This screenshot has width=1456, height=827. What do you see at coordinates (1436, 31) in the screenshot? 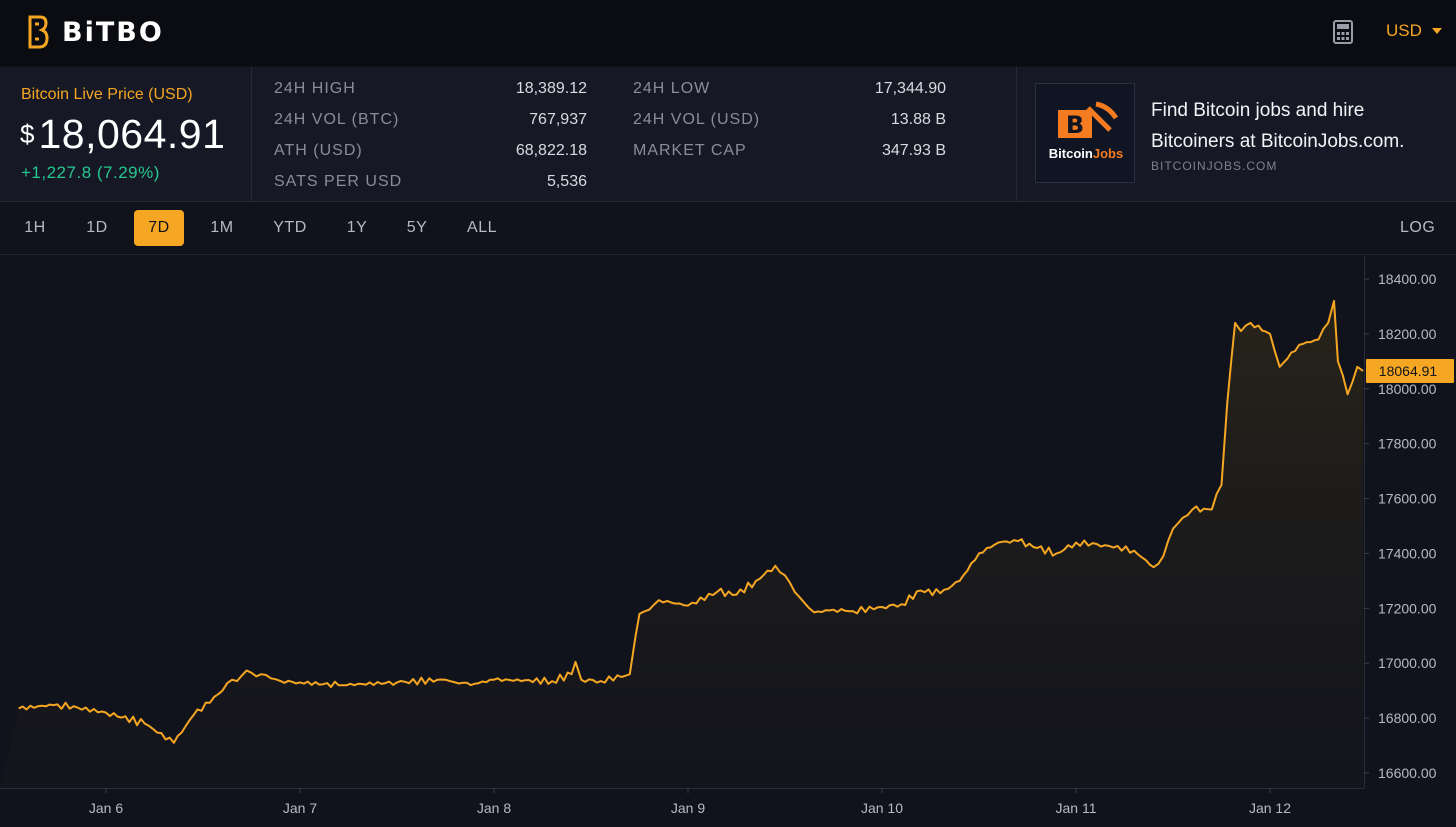
I see `chevron-down-icon` at bounding box center [1436, 31].